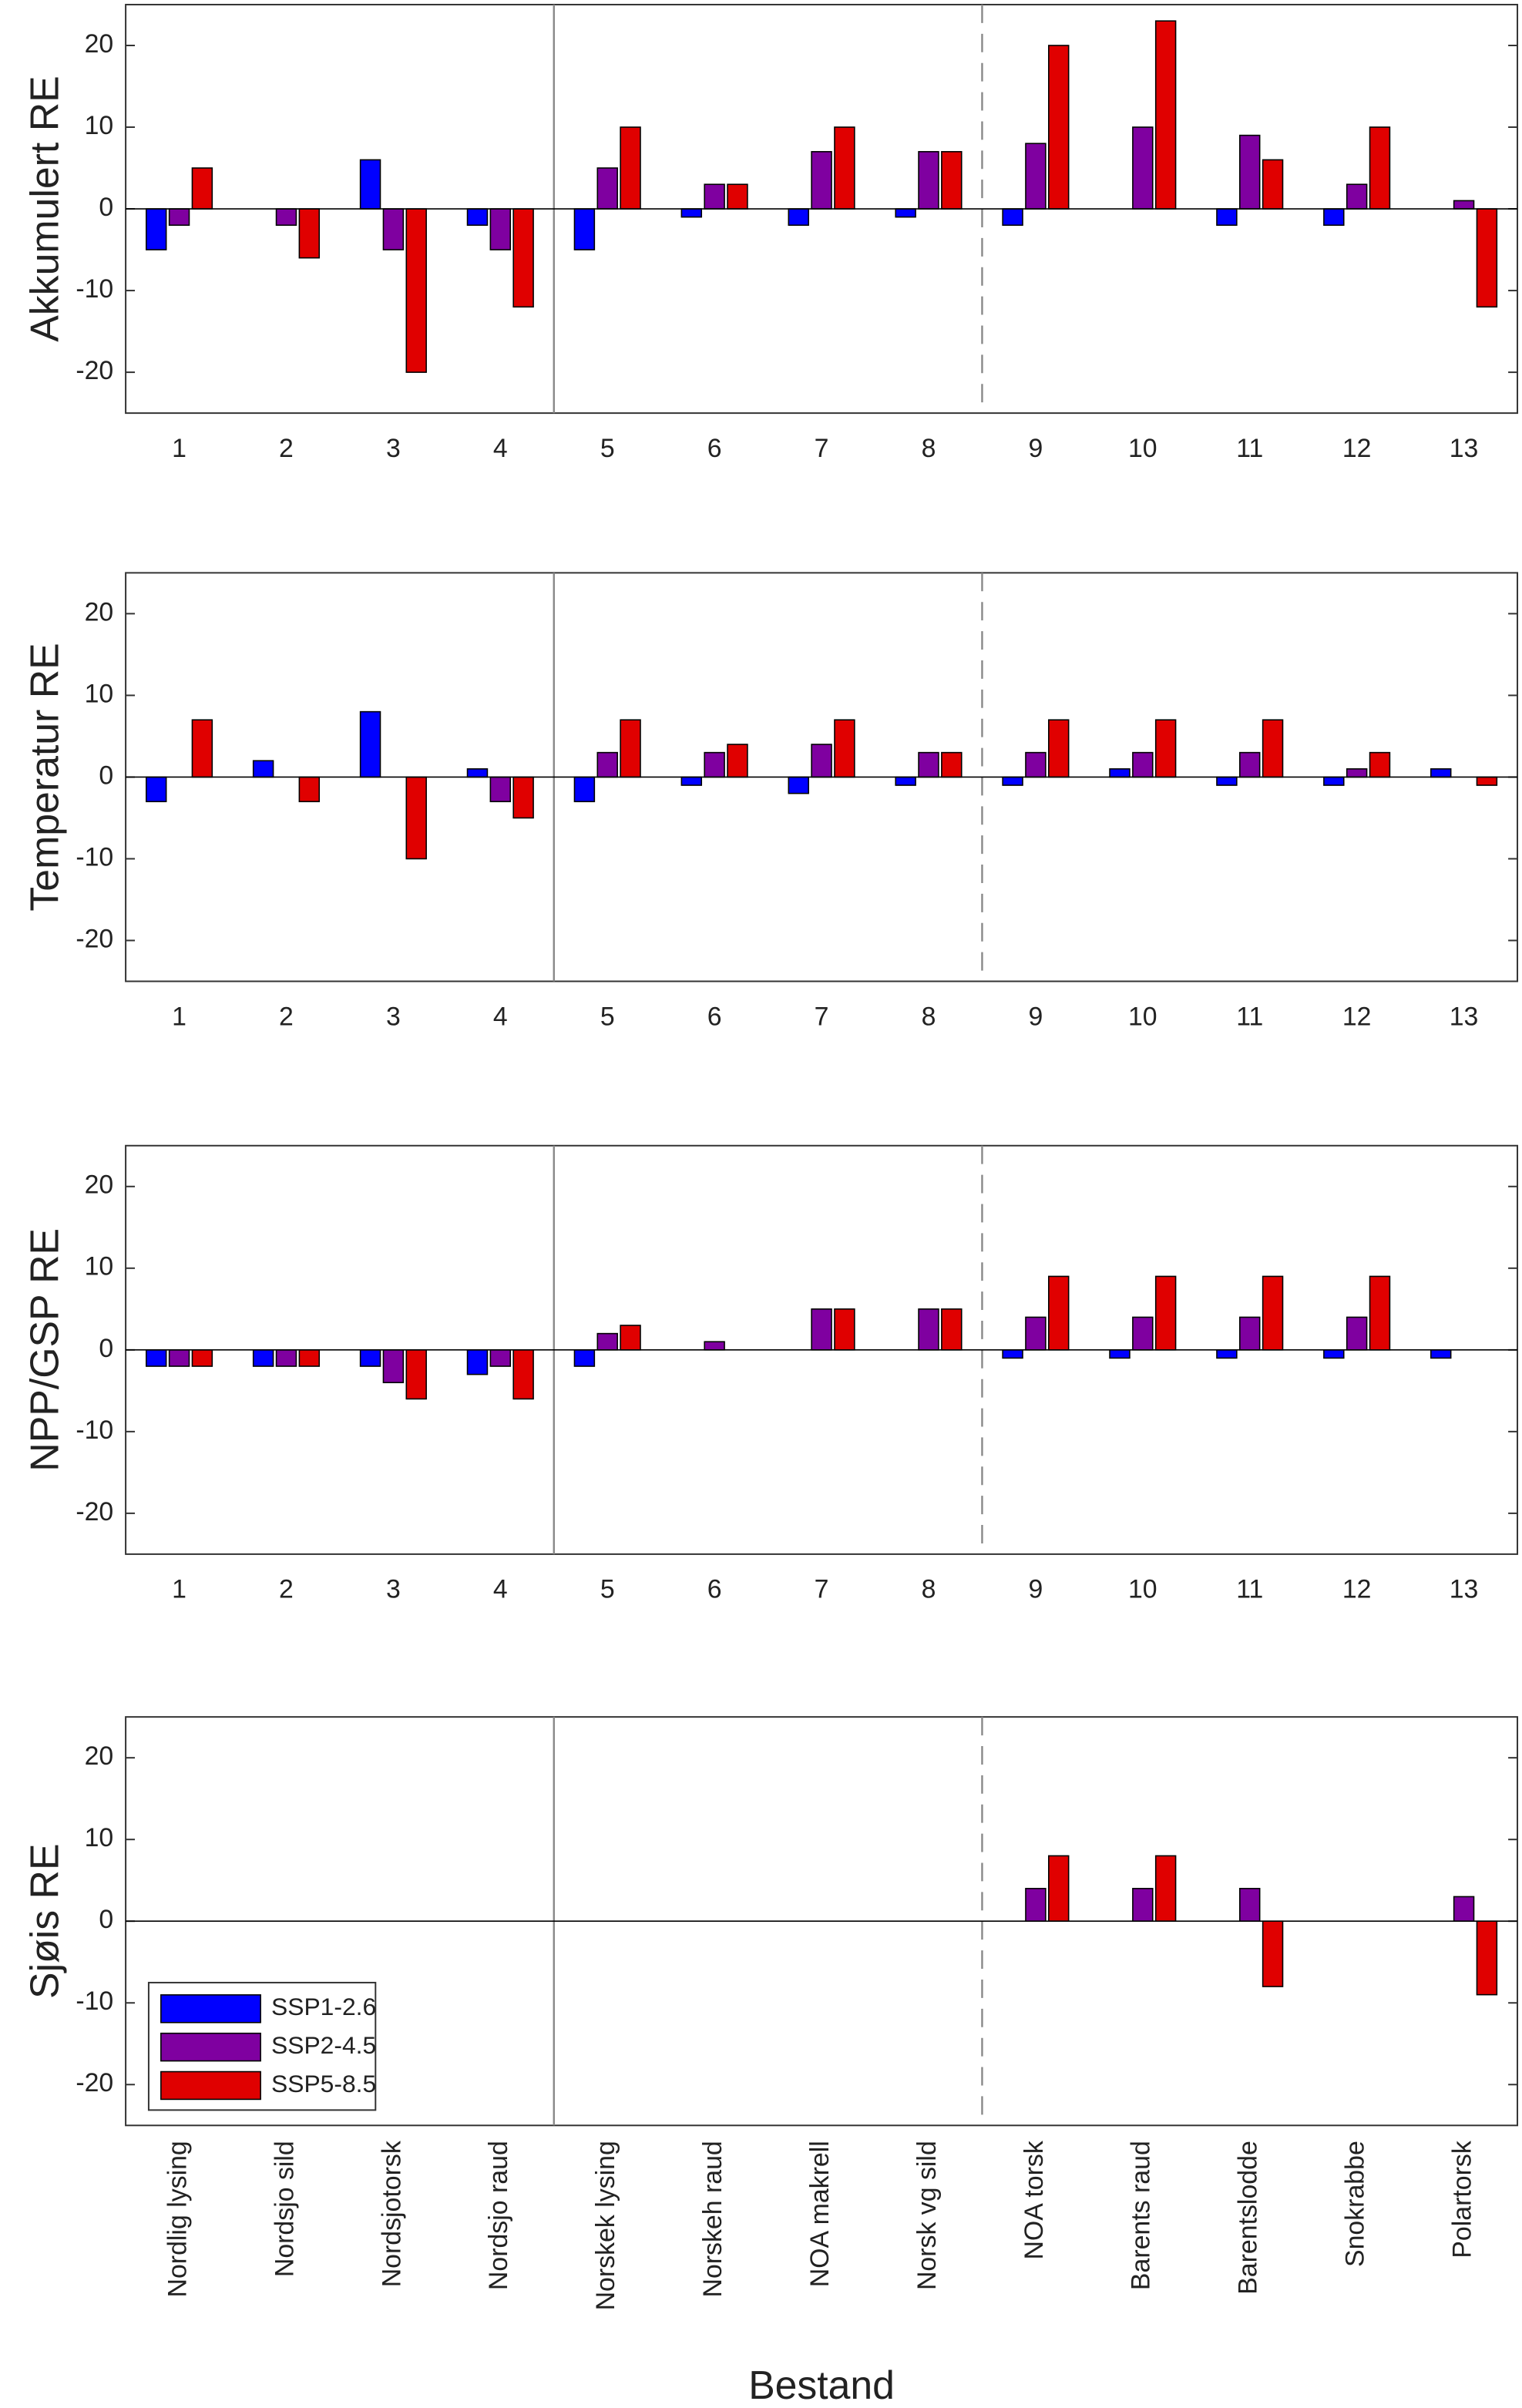 The height and width of the screenshot is (2408, 1522). What do you see at coordinates (605, 2225) in the screenshot?
I see `x-tick-label: Norskek lysing` at bounding box center [605, 2225].